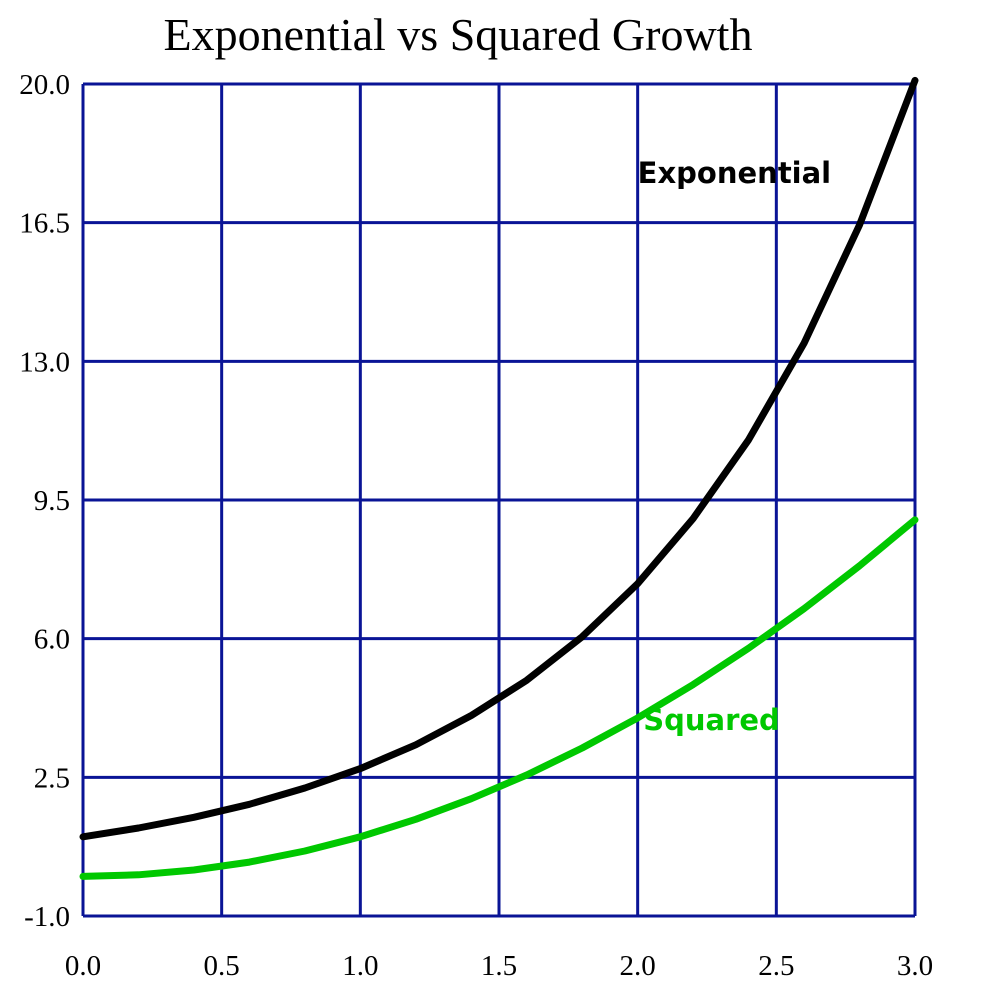  Describe the element at coordinates (52, 640) in the screenshot. I see `y-tick-label: 6.0` at that location.